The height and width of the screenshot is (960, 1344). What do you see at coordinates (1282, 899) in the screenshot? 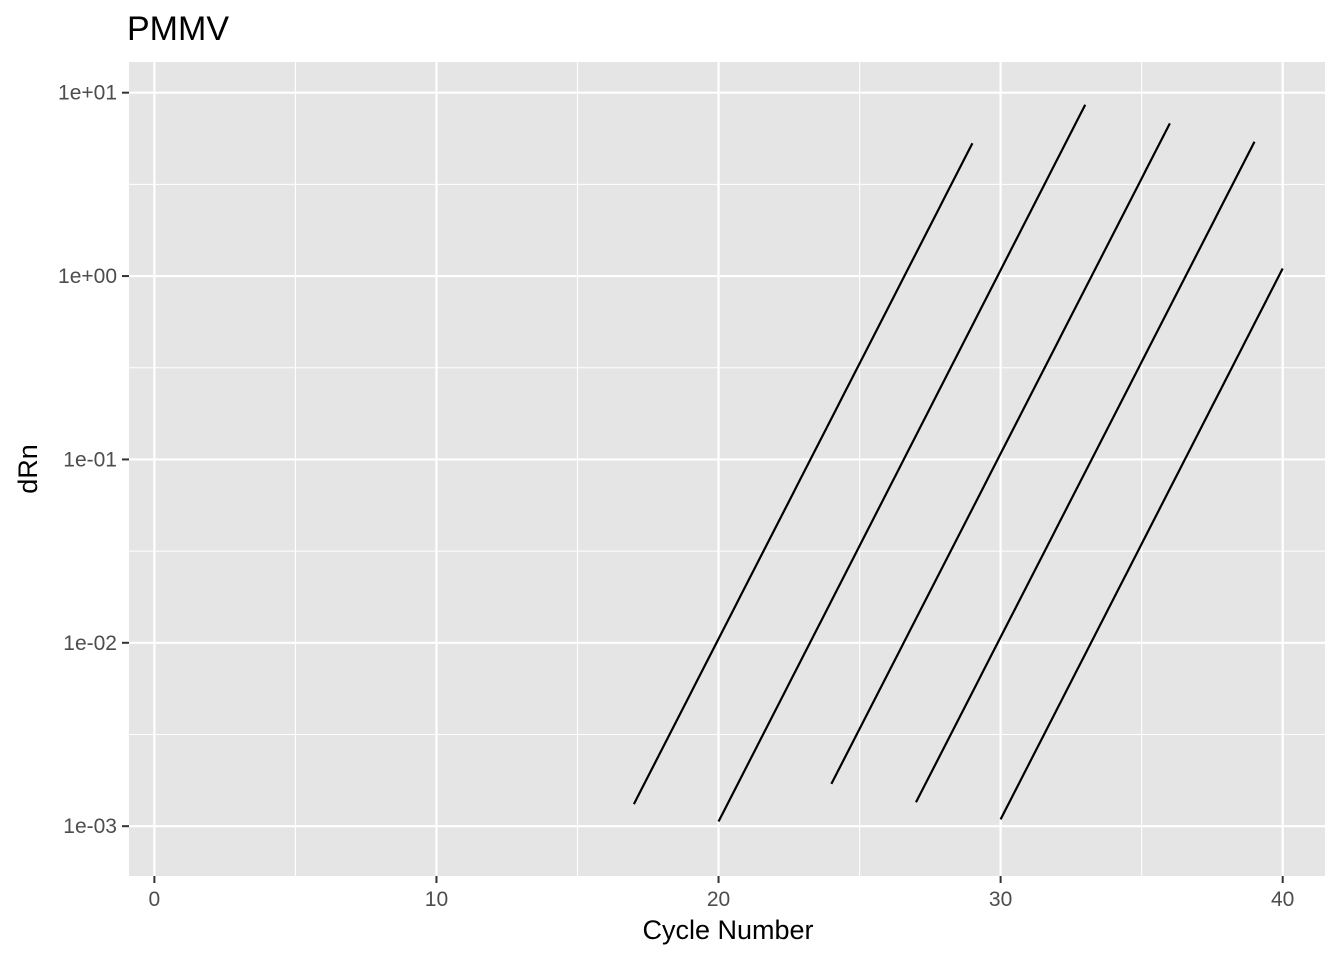
I see `x-tick-label: 40` at bounding box center [1282, 899].